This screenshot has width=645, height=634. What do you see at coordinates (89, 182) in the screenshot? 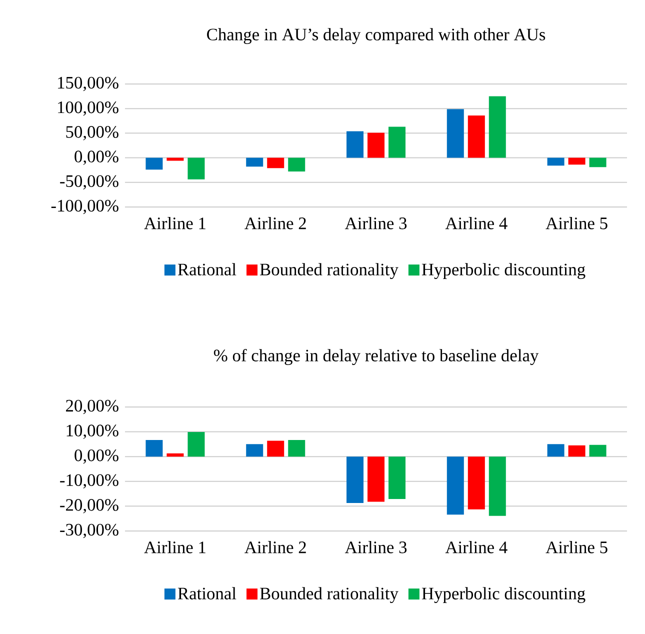
I see `y-tick-label: -50,00%` at bounding box center [89, 182].